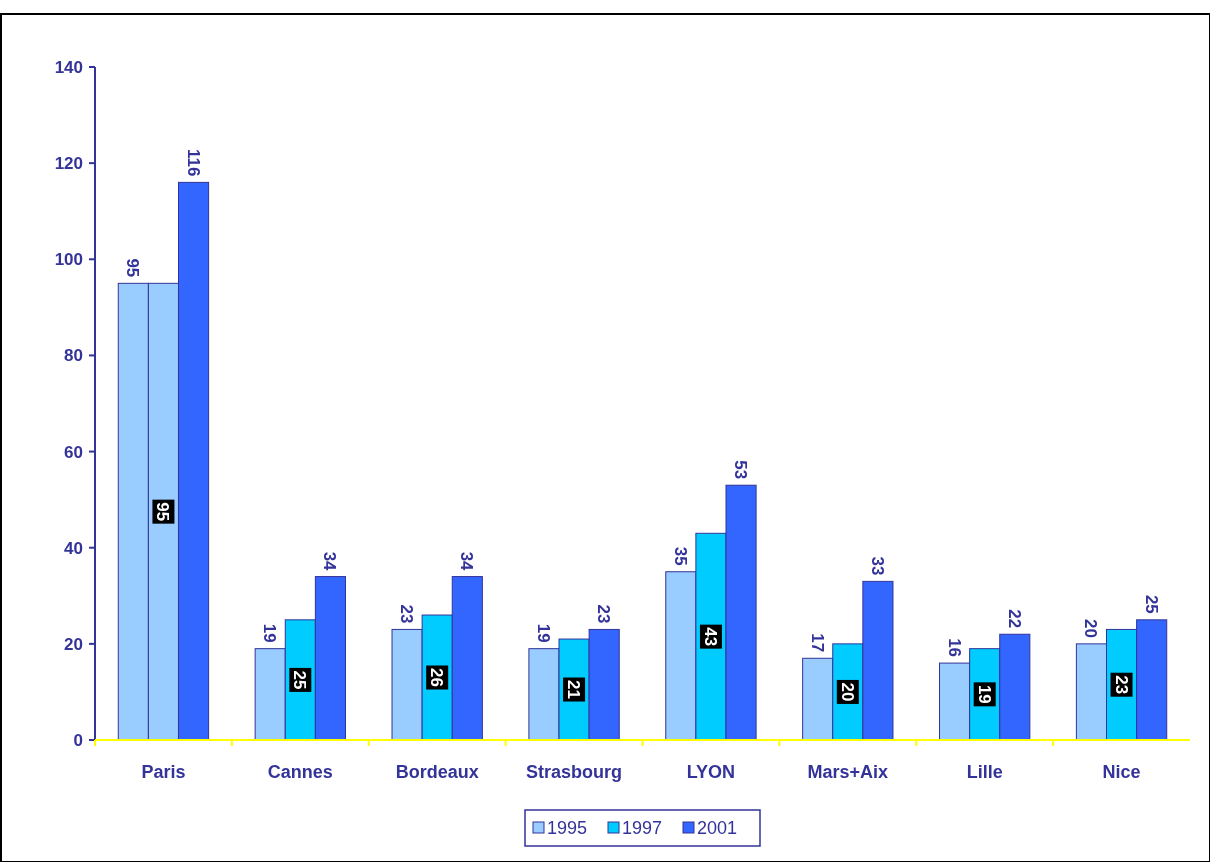 This screenshot has width=1210, height=862. I want to click on data-label: 116, so click(193, 162).